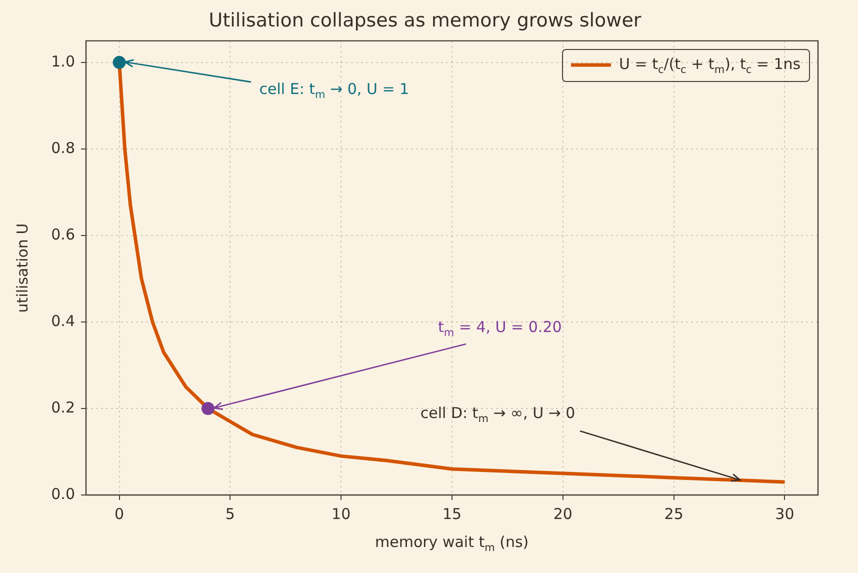 Image resolution: width=858 pixels, height=573 pixels. What do you see at coordinates (230, 513) in the screenshot?
I see `x-tick-label: 5` at bounding box center [230, 513].